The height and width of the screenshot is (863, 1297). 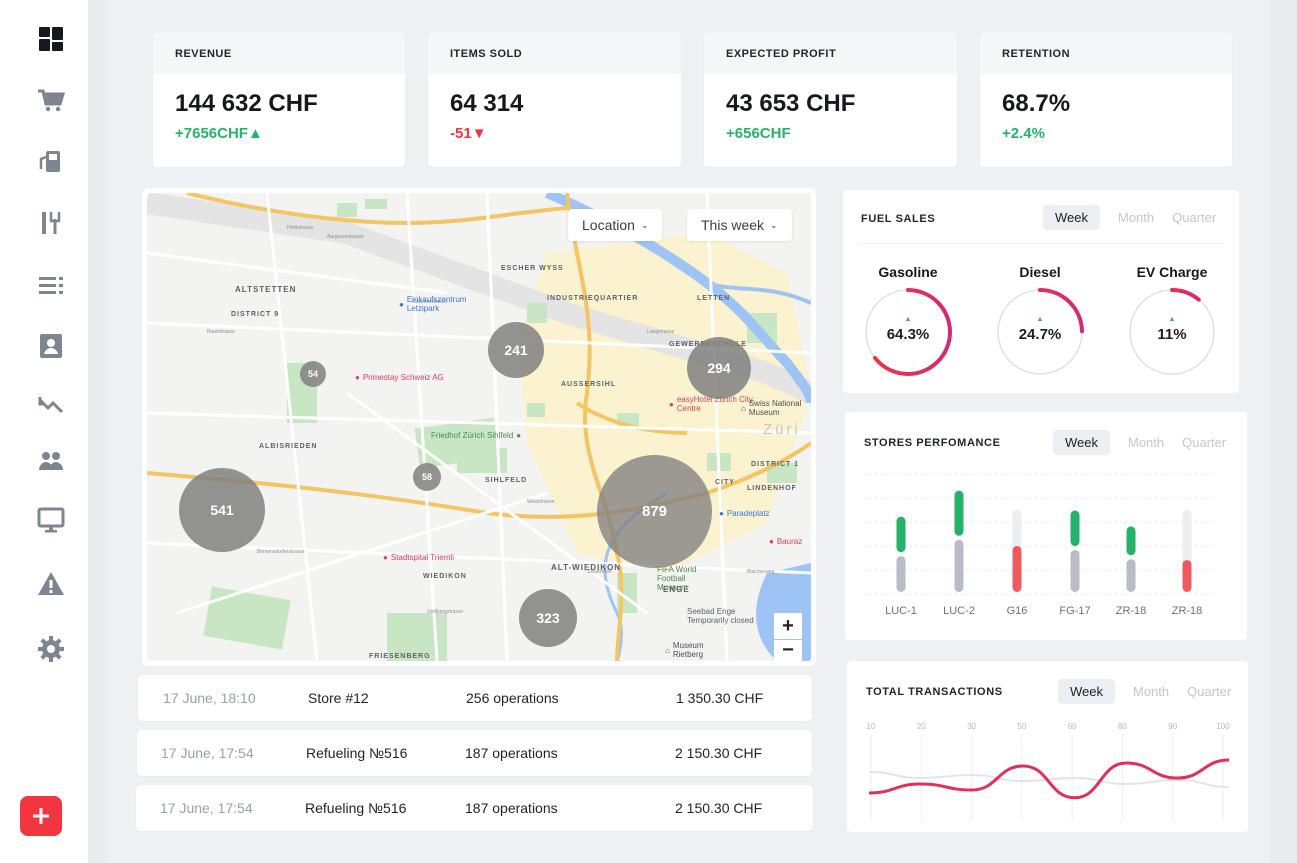 What do you see at coordinates (654, 511) in the screenshot?
I see `cluster-bubble: 879` at bounding box center [654, 511].